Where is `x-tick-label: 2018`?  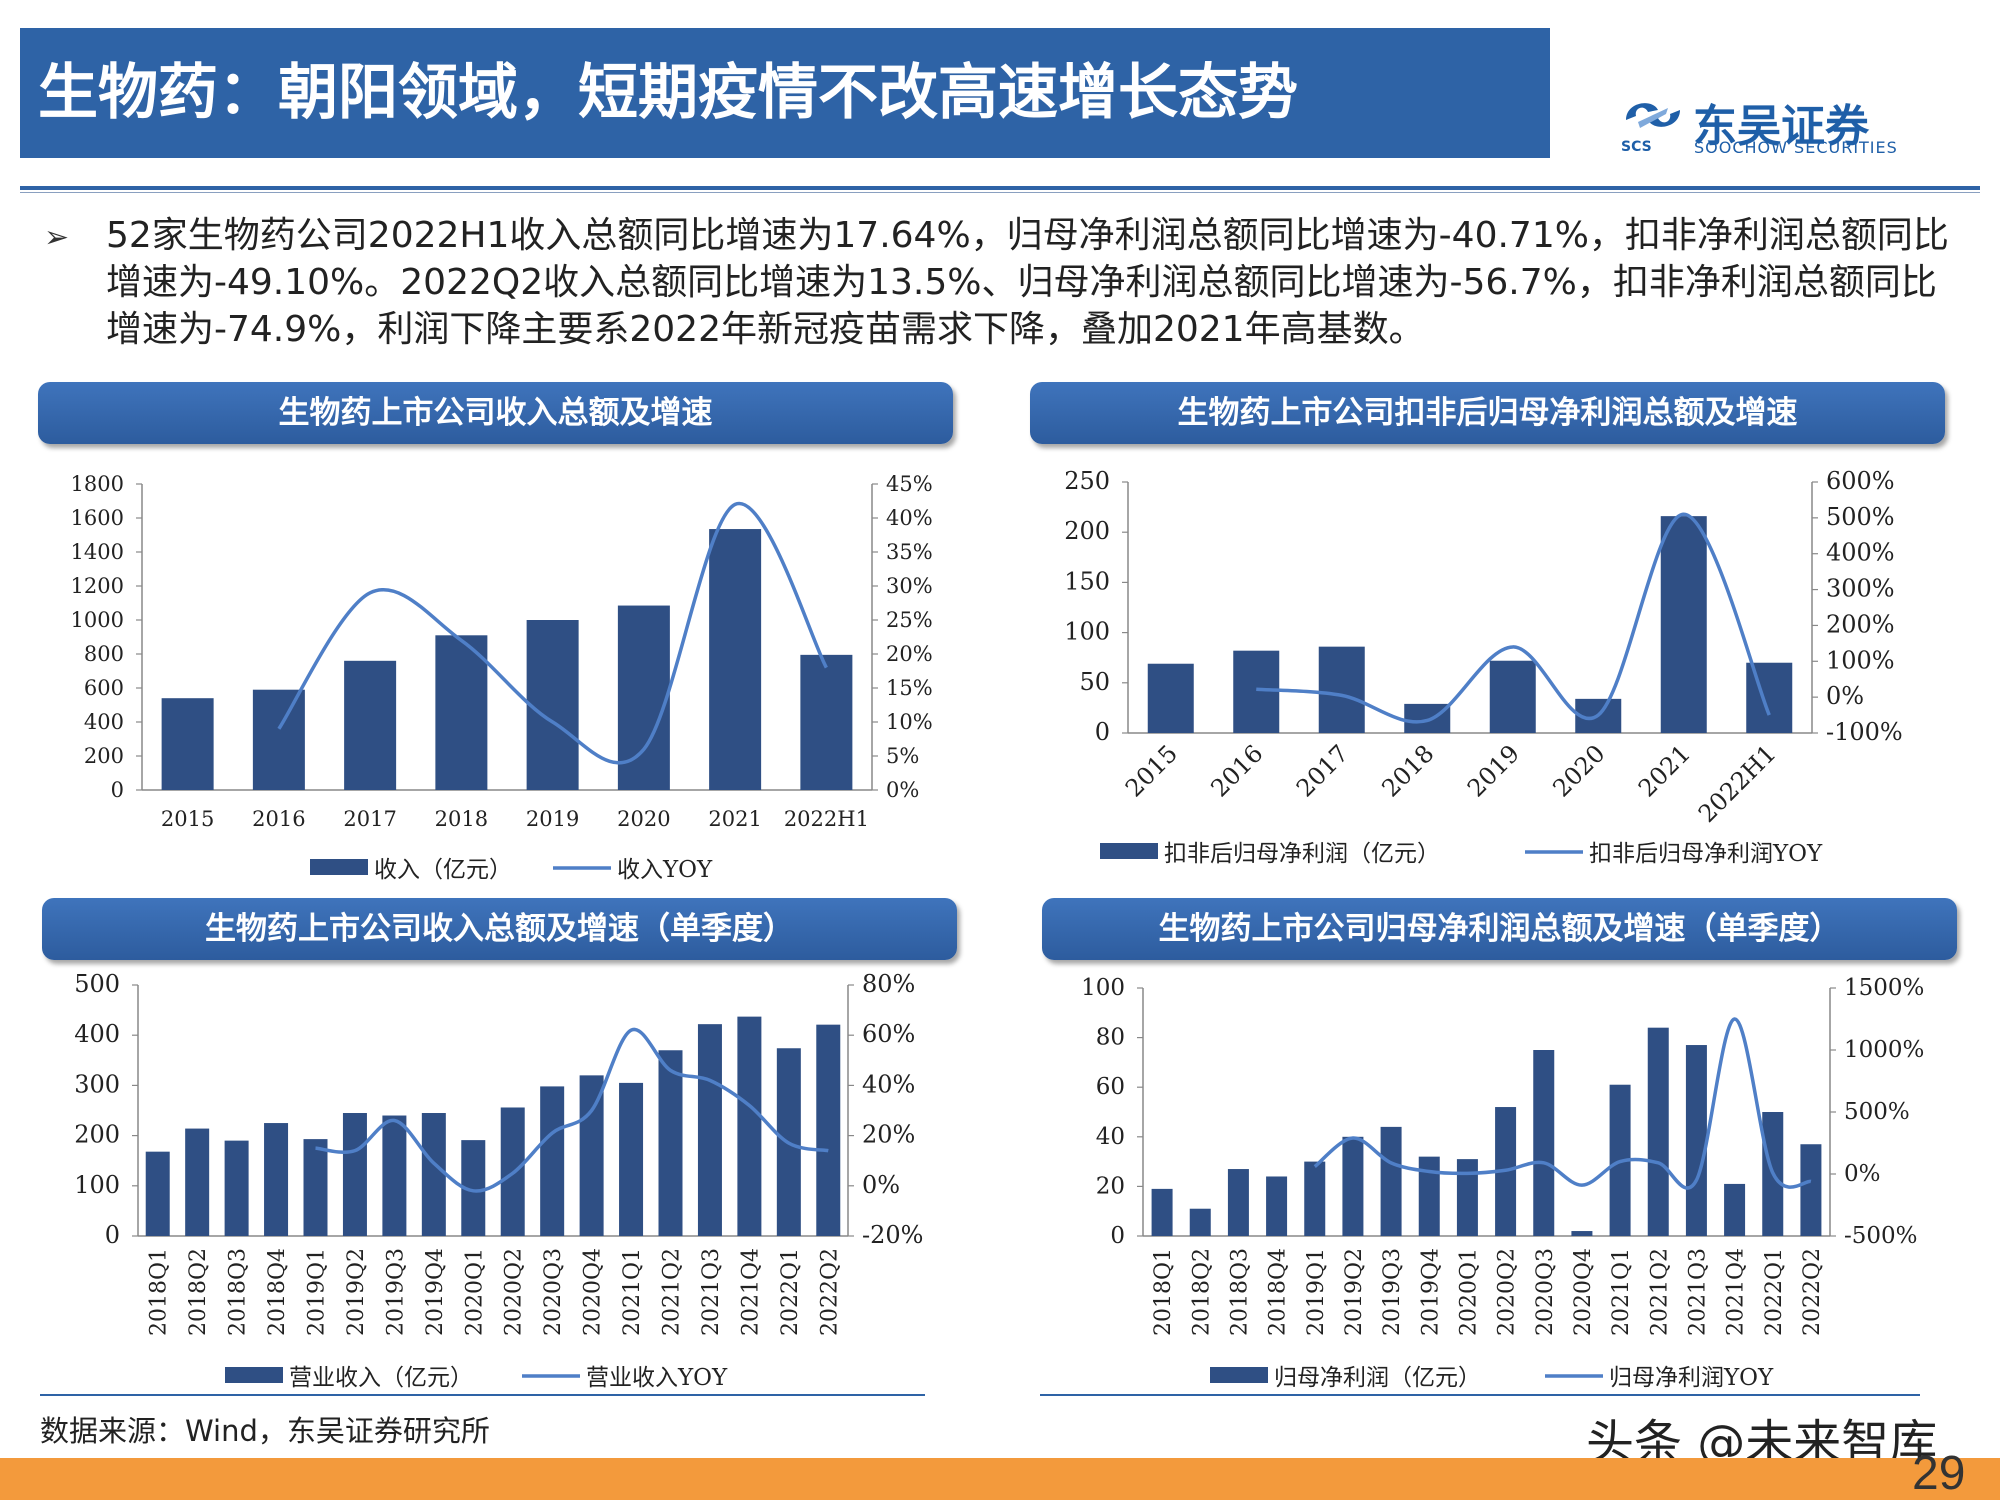
x-tick-label: 2018 is located at coordinates (461, 819).